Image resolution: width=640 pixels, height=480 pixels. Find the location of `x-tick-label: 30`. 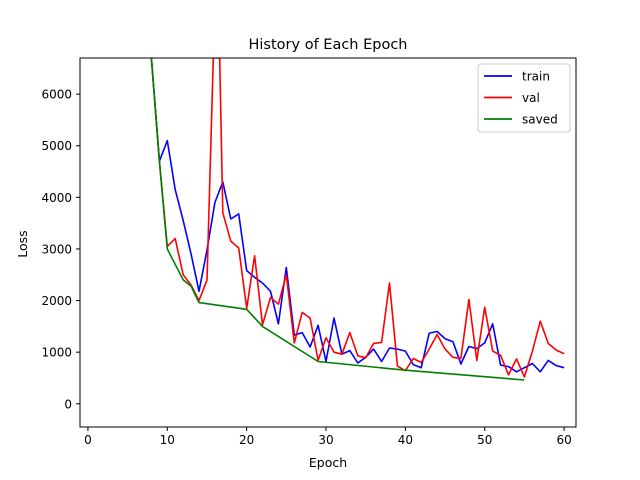

x-tick-label: 30 is located at coordinates (325, 440).